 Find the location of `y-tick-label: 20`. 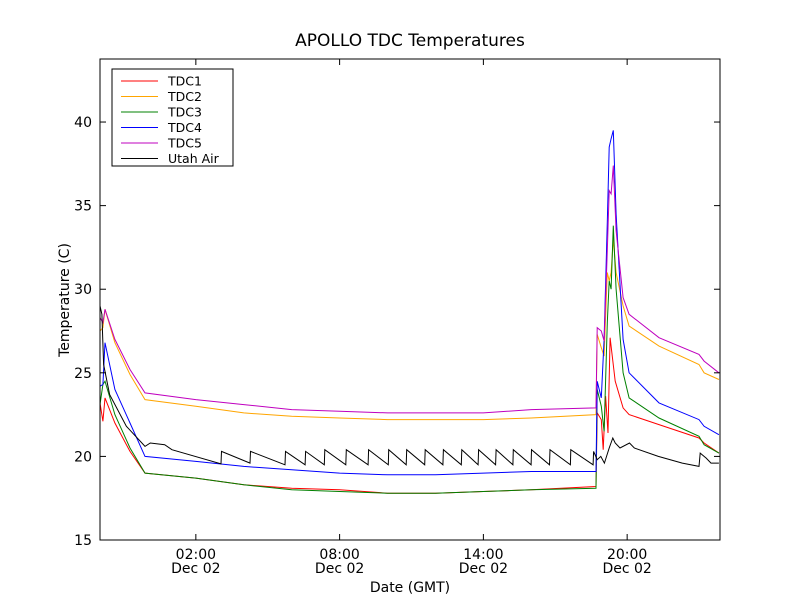

y-tick-label: 20 is located at coordinates (83, 457).